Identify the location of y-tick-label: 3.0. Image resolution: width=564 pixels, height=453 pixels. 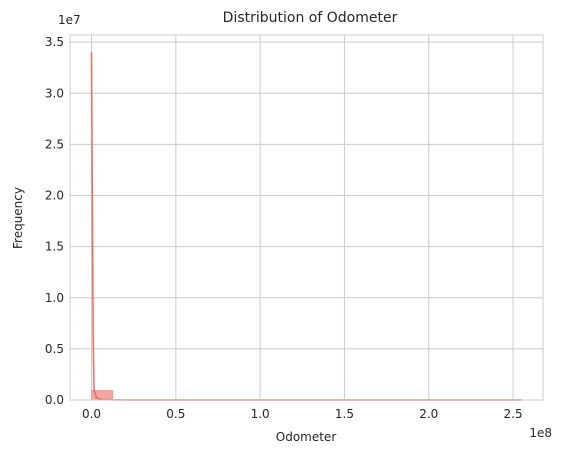
(54, 93).